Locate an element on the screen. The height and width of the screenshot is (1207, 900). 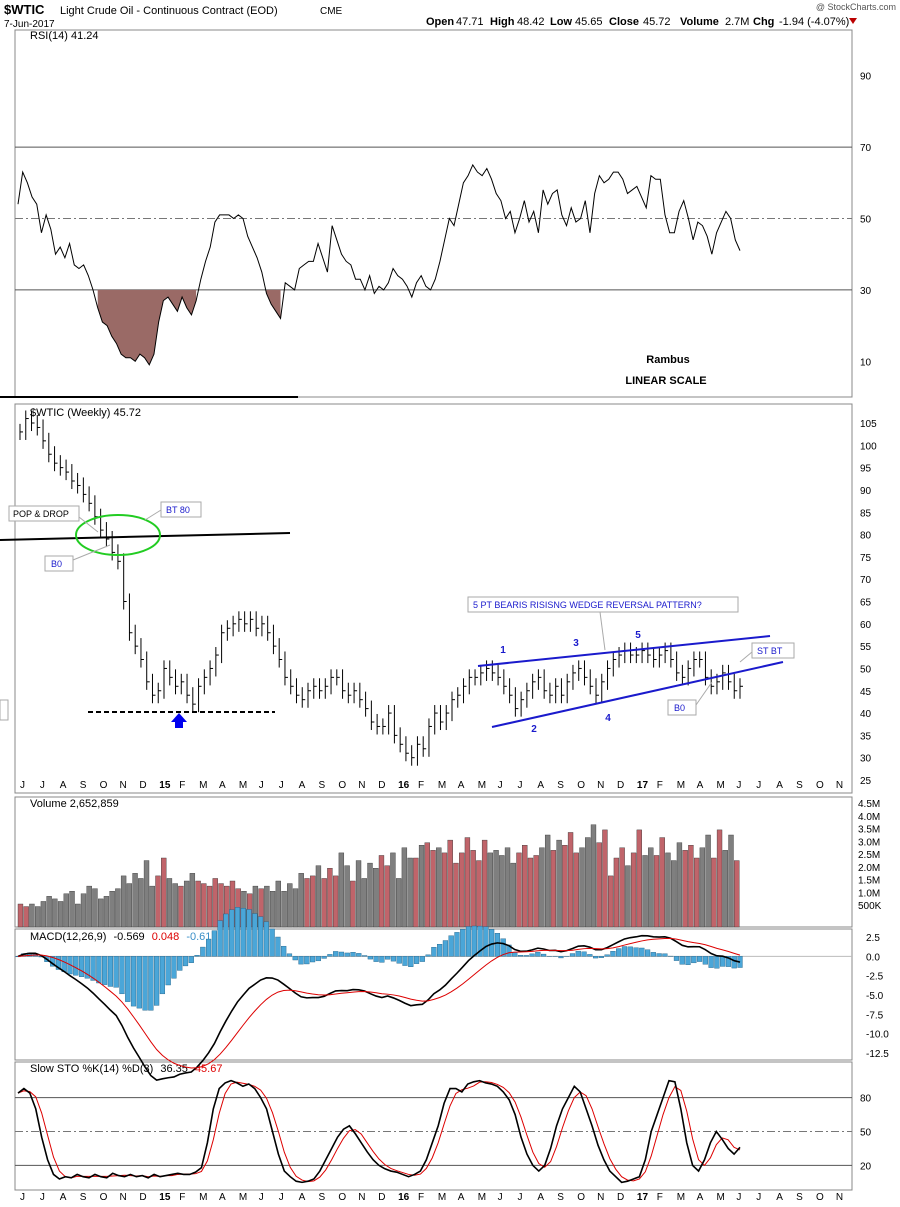
rsi-y-tick: 70 is located at coordinates (866, 148).